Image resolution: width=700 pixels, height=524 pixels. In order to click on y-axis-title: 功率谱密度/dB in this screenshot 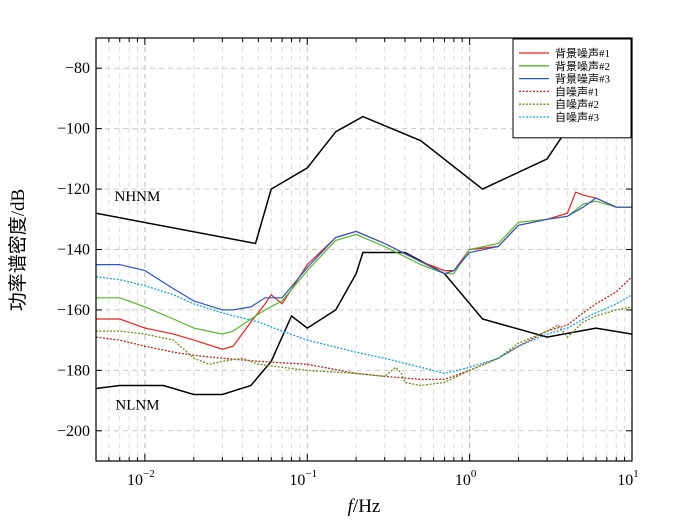, I will do `click(18, 250)`.